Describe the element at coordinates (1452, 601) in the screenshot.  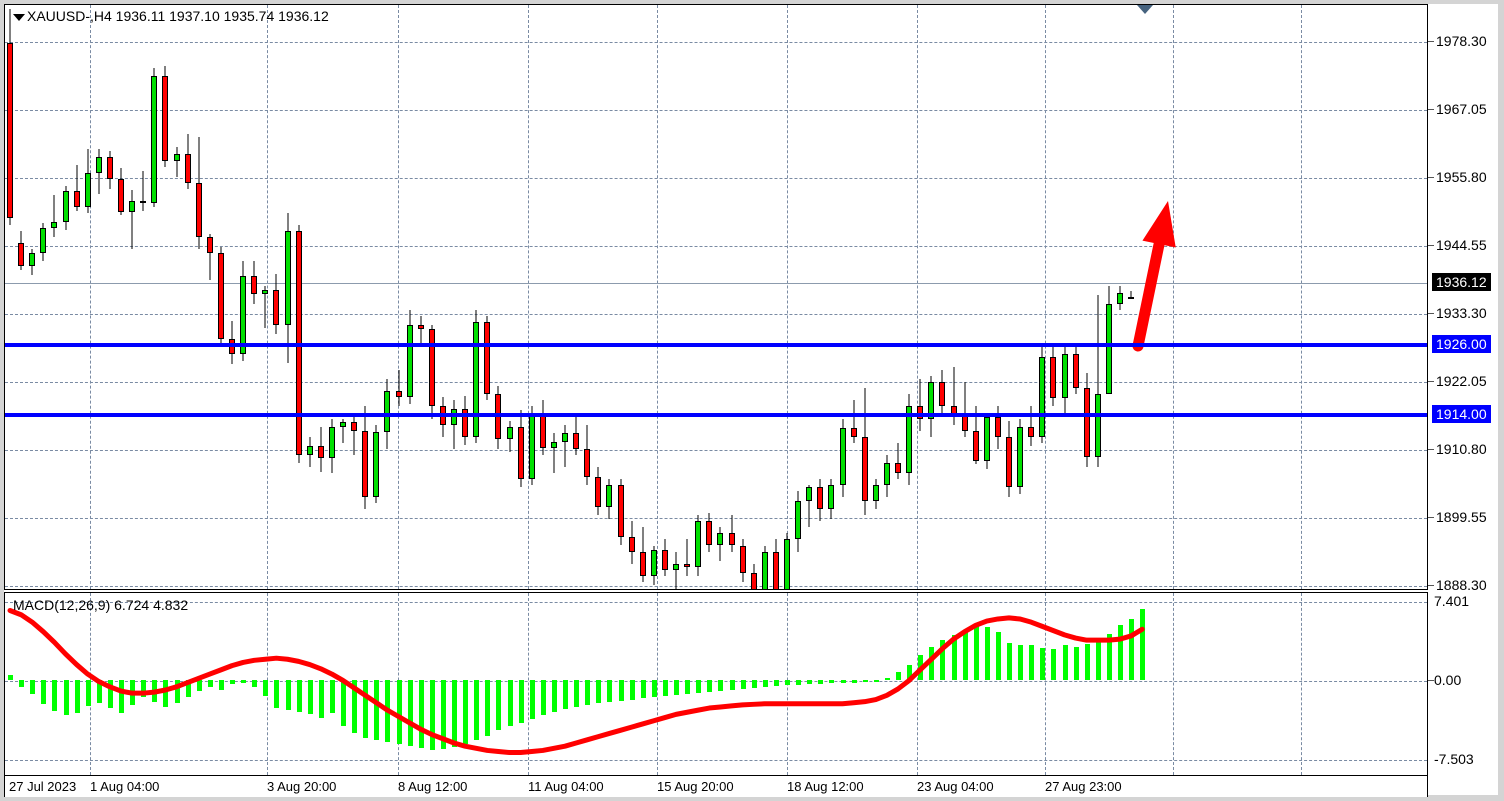
I see `macd-tick-label-0: 7.401` at that location.